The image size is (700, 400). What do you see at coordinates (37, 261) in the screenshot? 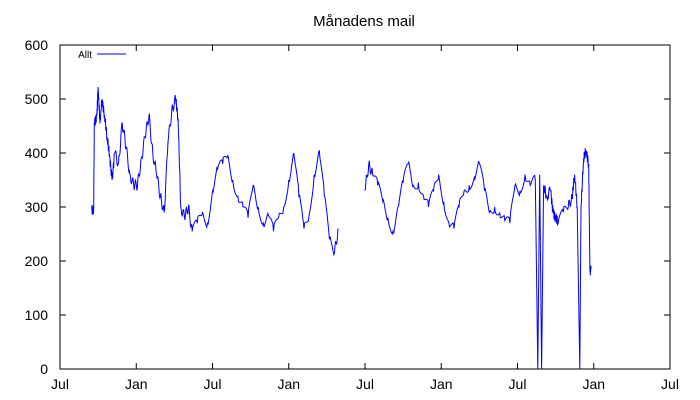
I see `y-tick-label: 200` at bounding box center [37, 261].